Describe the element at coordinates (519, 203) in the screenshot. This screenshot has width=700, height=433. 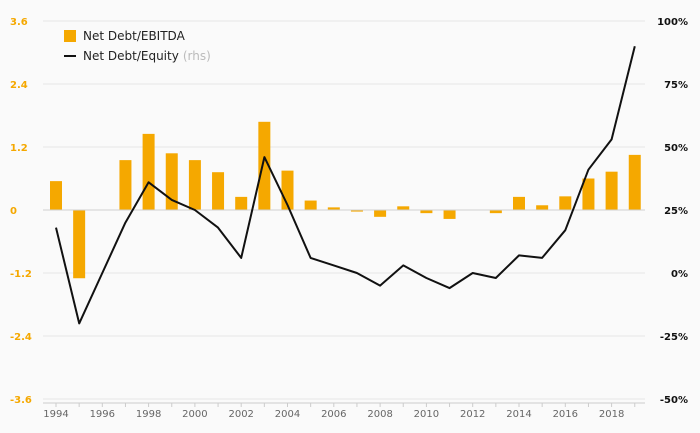
I see `bar-2014` at that location.